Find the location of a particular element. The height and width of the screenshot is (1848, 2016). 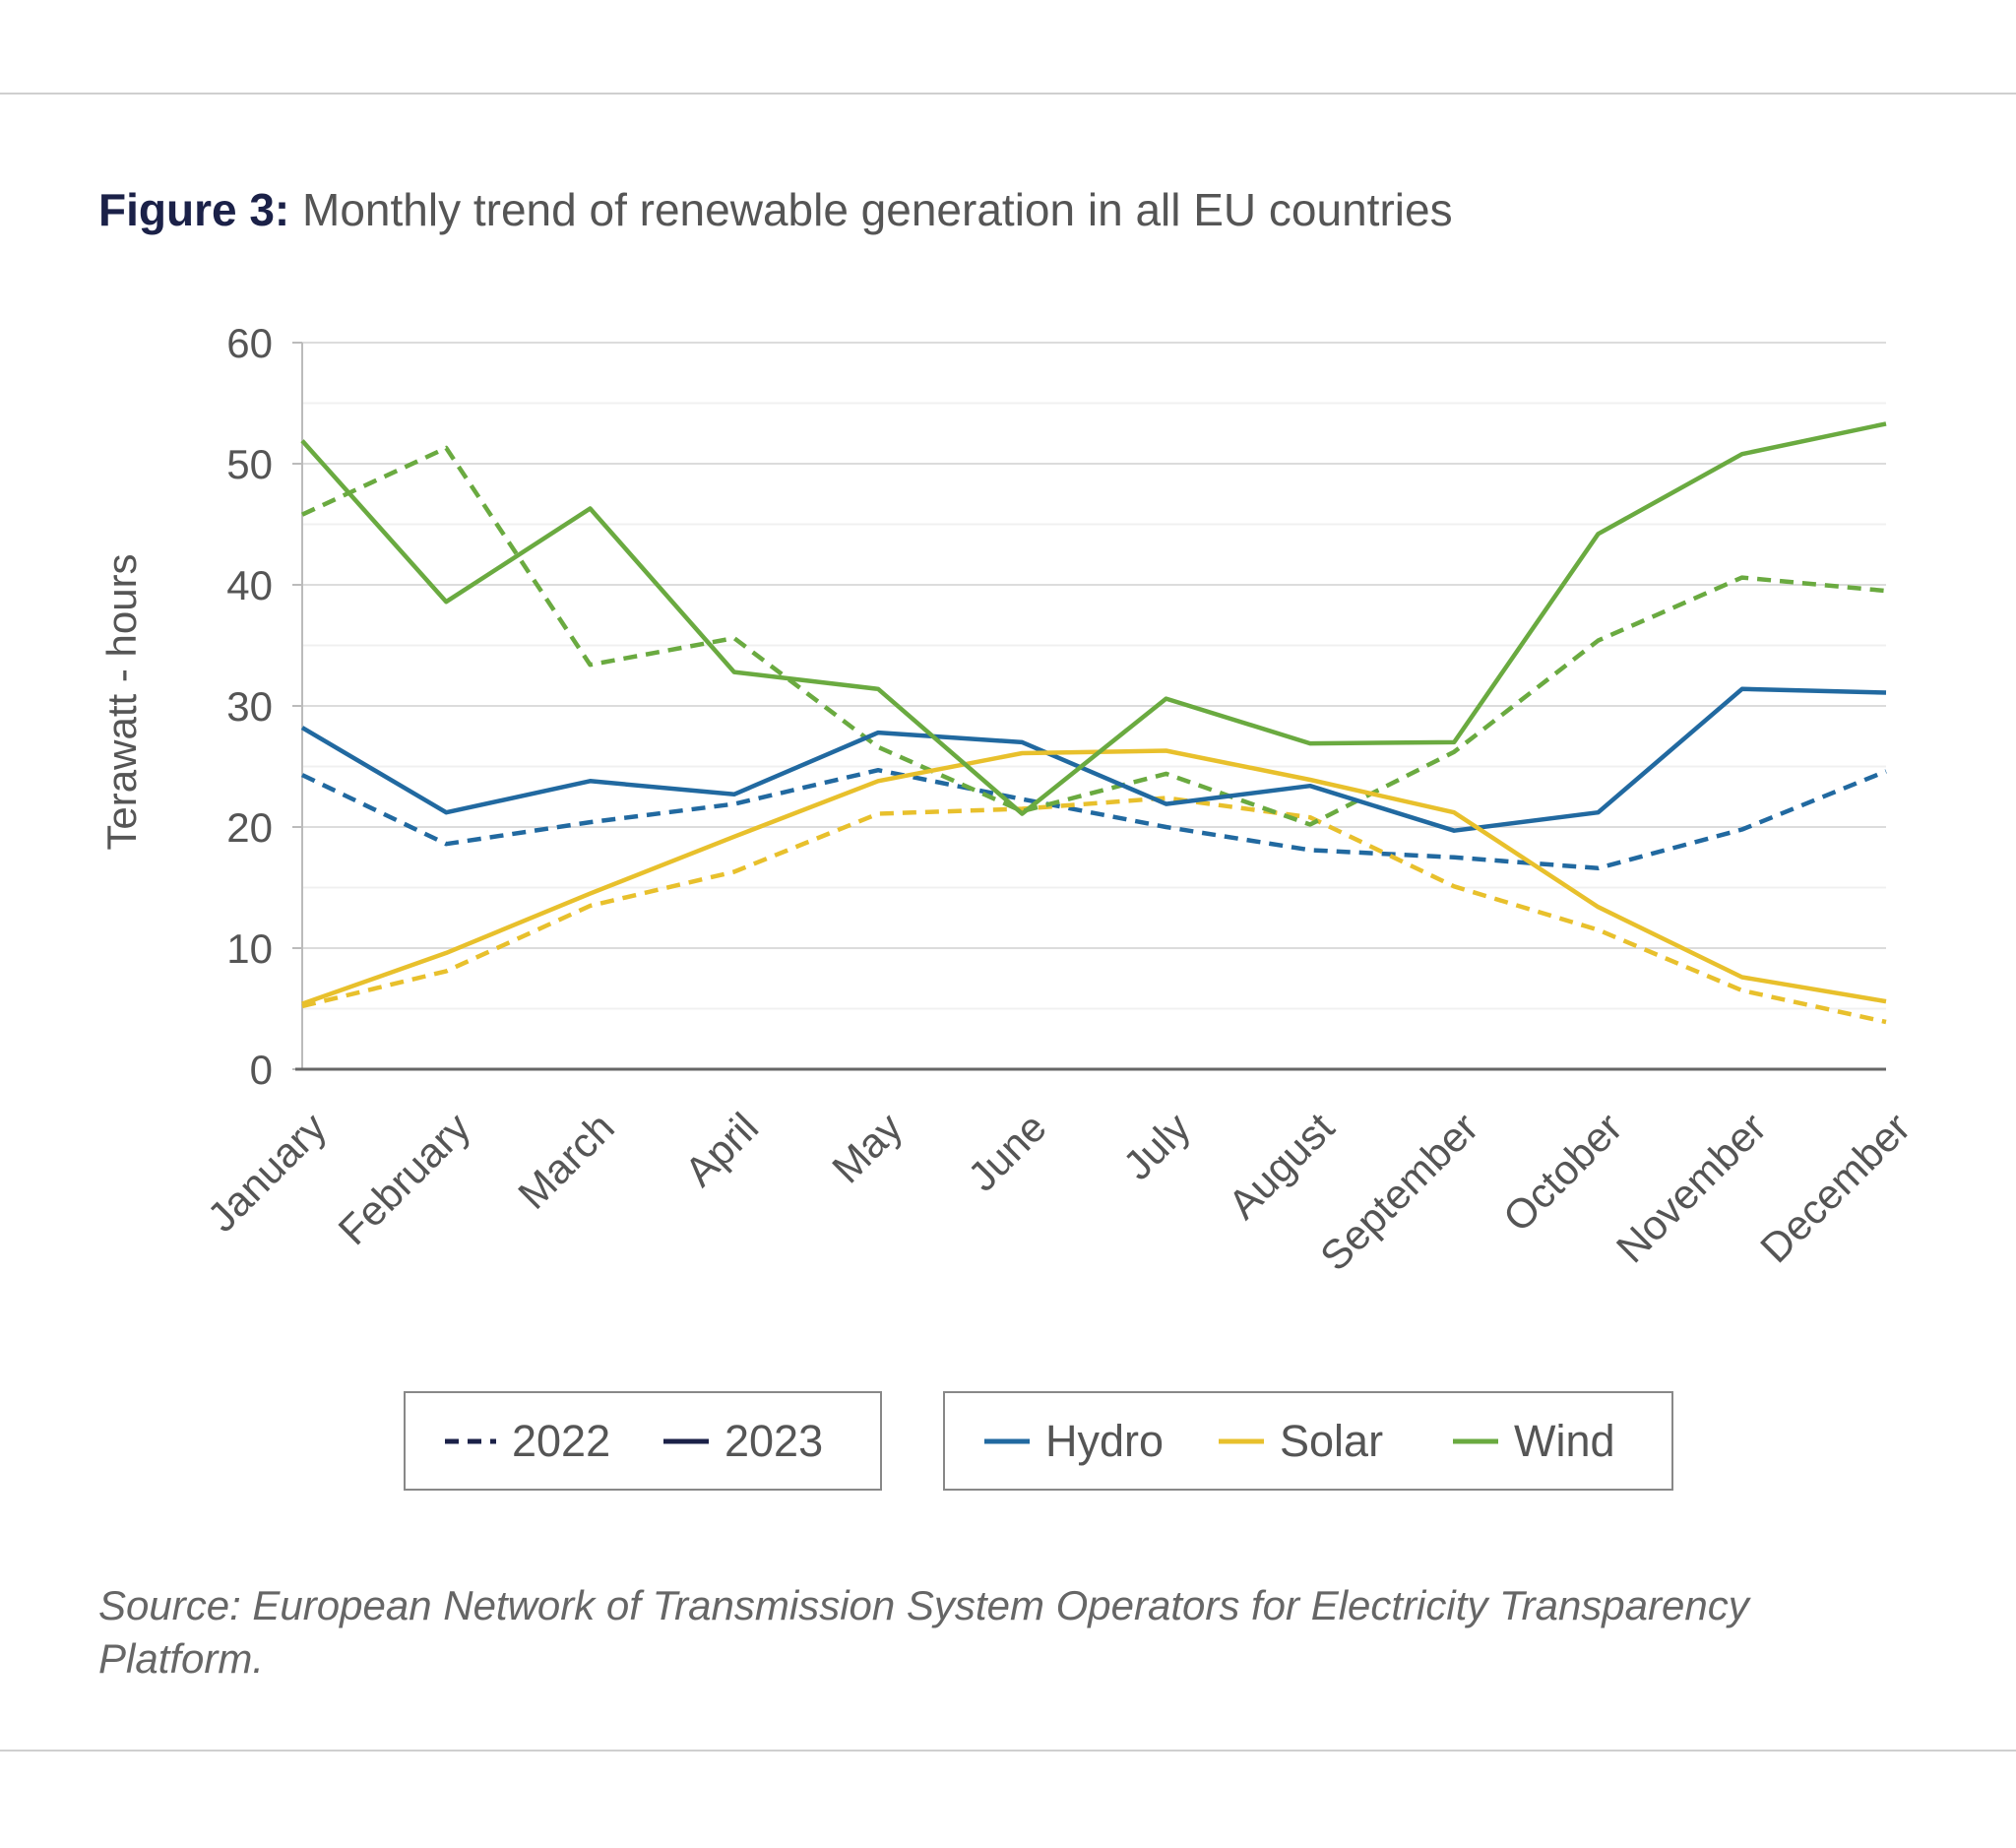

legend-item-solar: Solar is located at coordinates (1300, 1441).